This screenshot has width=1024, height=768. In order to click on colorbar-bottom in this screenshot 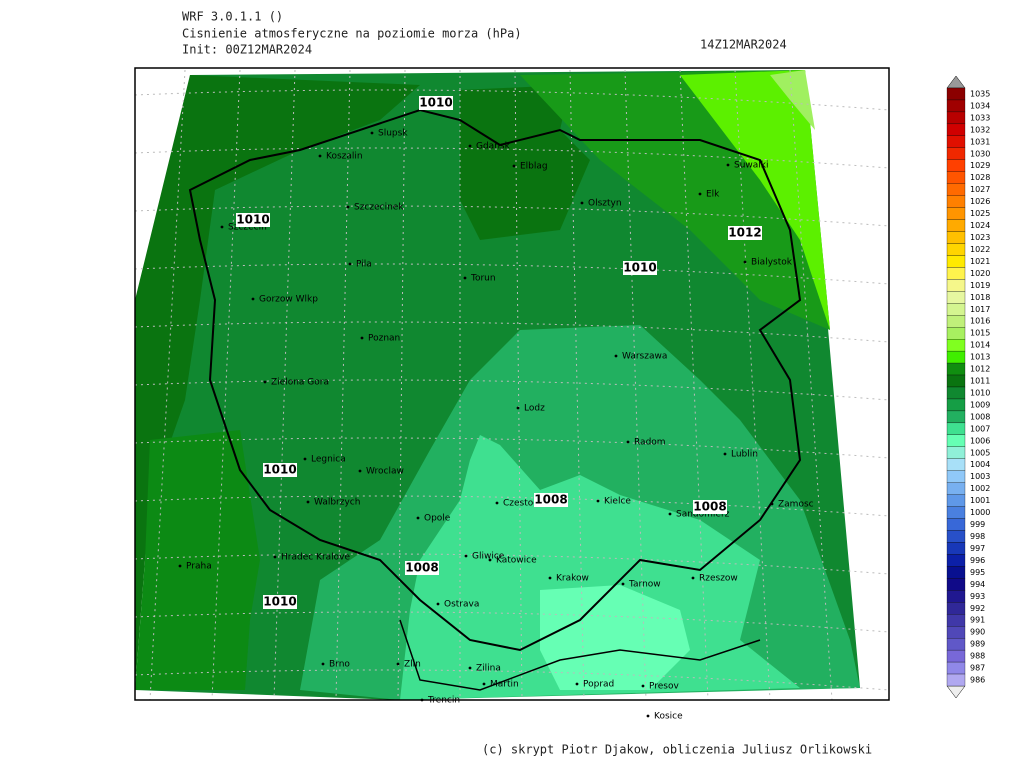, I will do `click(956, 692)`.